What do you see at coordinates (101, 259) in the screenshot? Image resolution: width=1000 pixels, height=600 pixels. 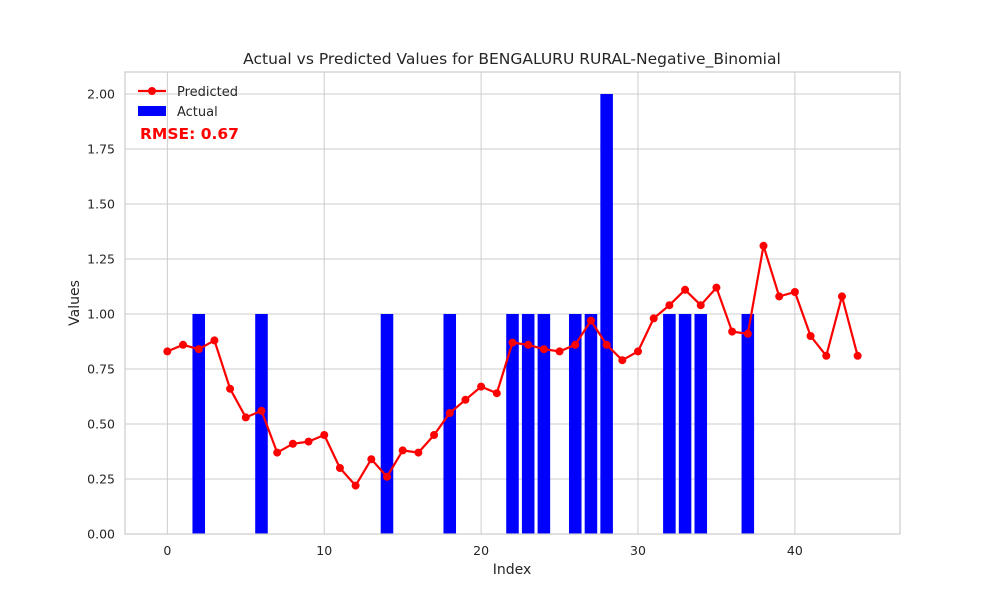 I see `y-tick-label: 1.25` at bounding box center [101, 259].